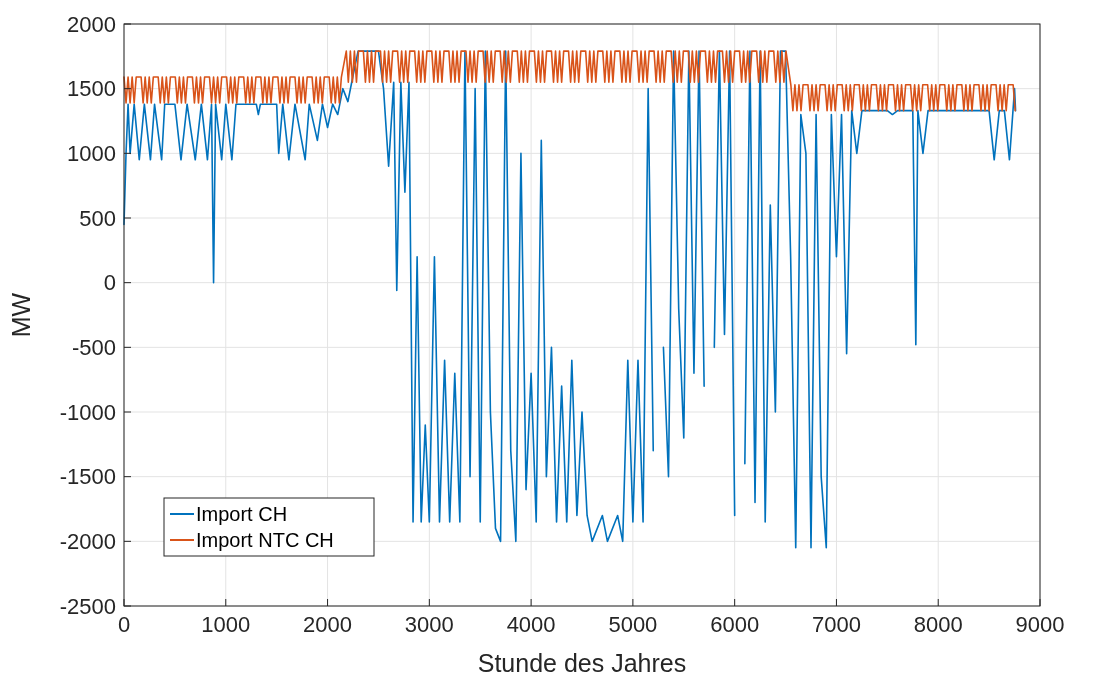 The width and height of the screenshot is (1101, 690). What do you see at coordinates (429, 624) in the screenshot?
I see `x-tick-label: 3000` at bounding box center [429, 624].